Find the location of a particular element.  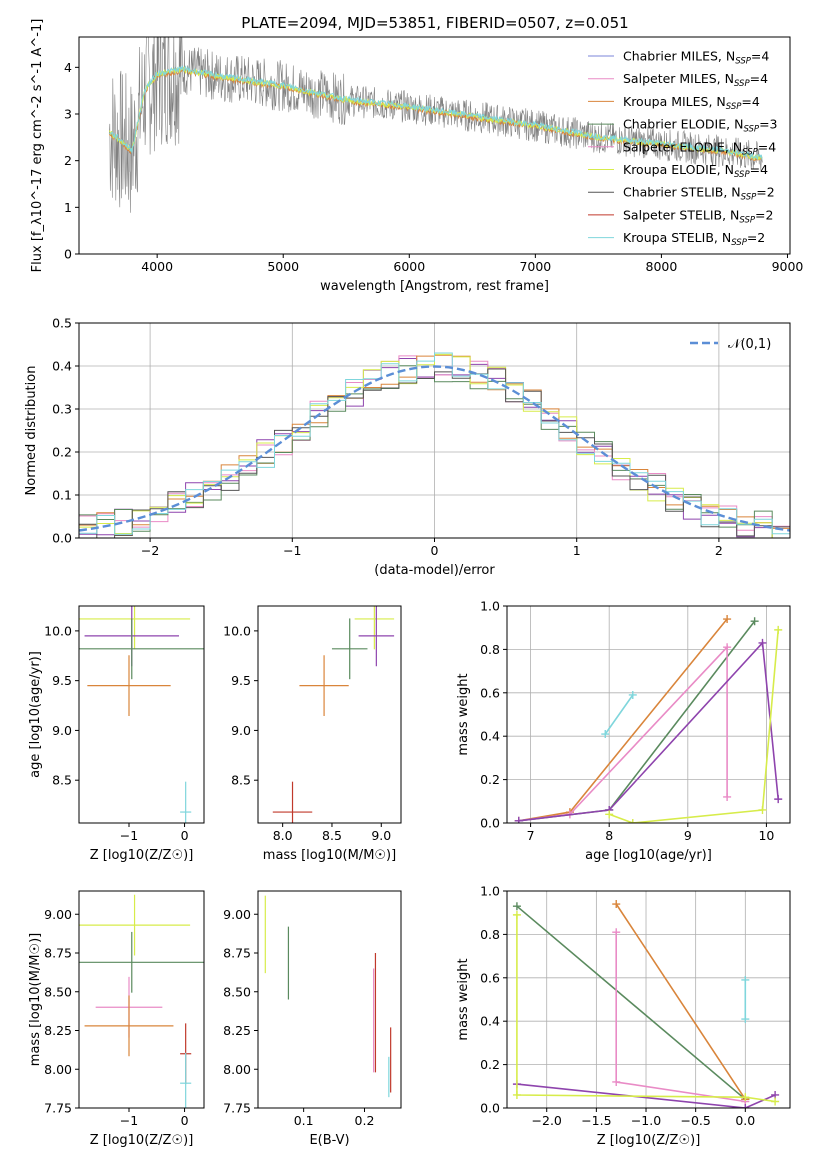

panel-age_vs_mass: 8.0 8.5 9.0 8.5 9.0 9.5 10.0 mass [log10(M/M☉)] is located at coordinates (312, 734).